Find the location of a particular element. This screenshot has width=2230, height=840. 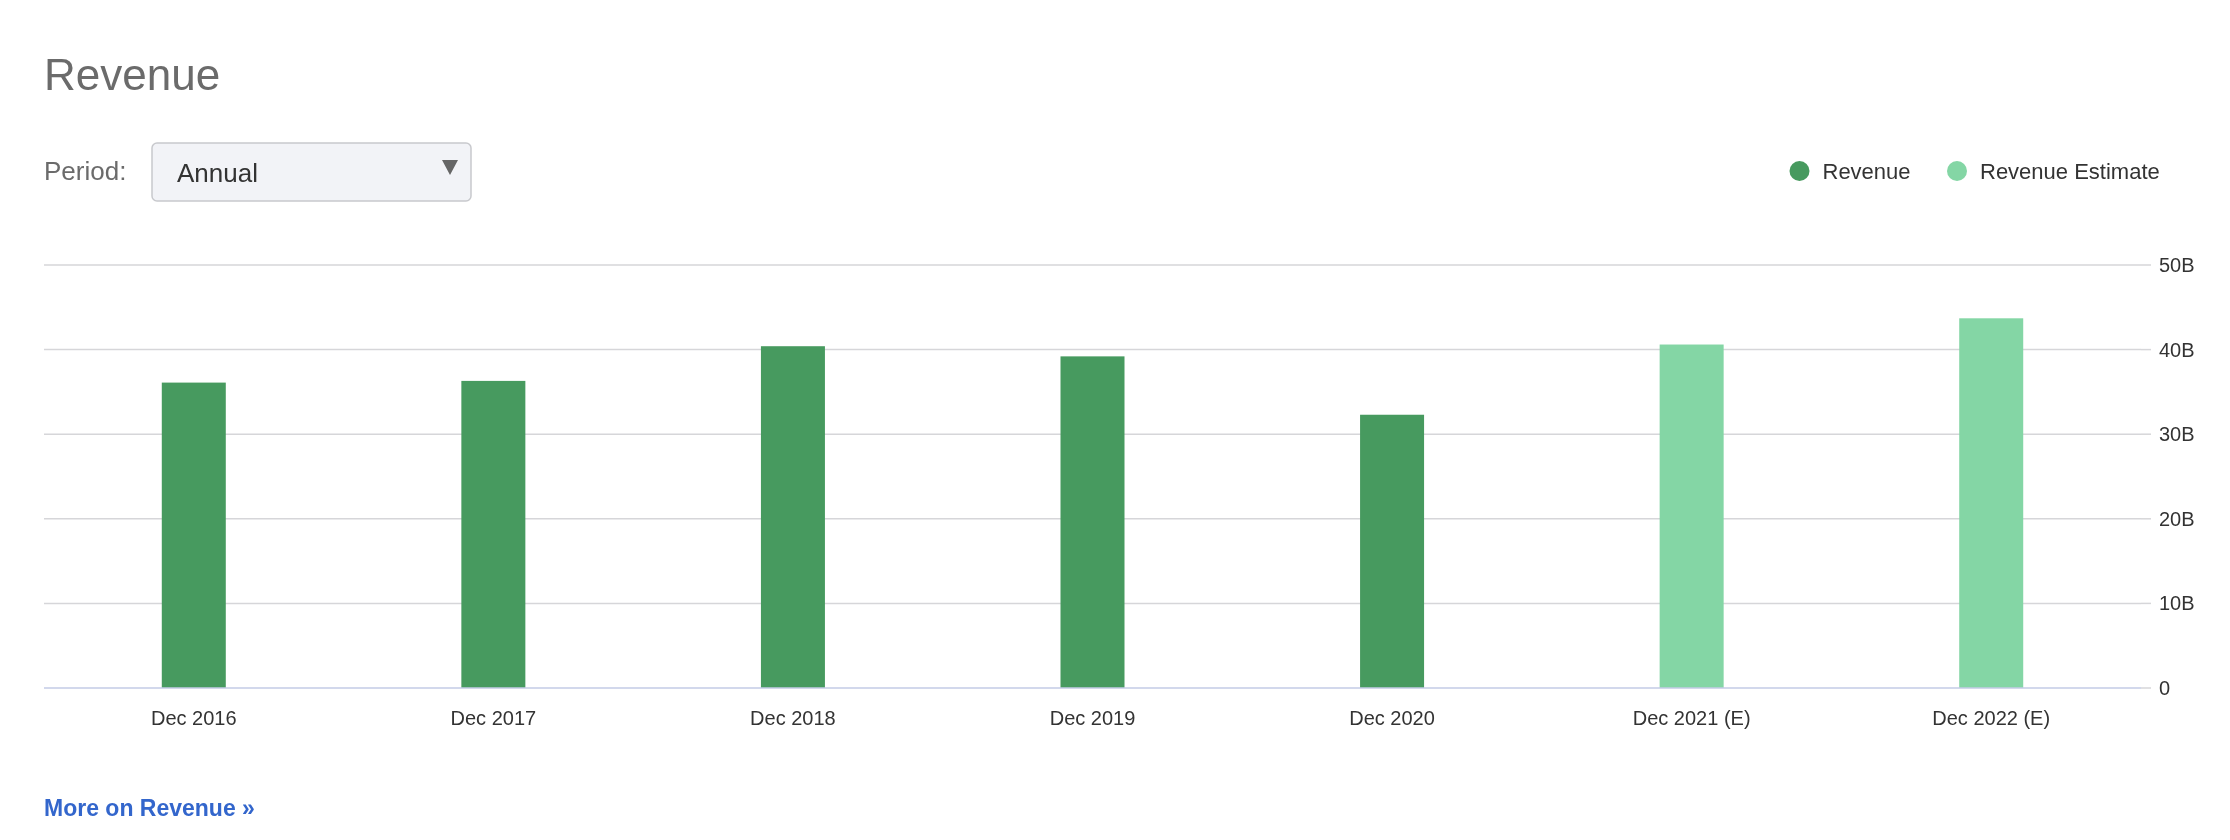

x-tick-label: Dec 2019 is located at coordinates (1092, 718).